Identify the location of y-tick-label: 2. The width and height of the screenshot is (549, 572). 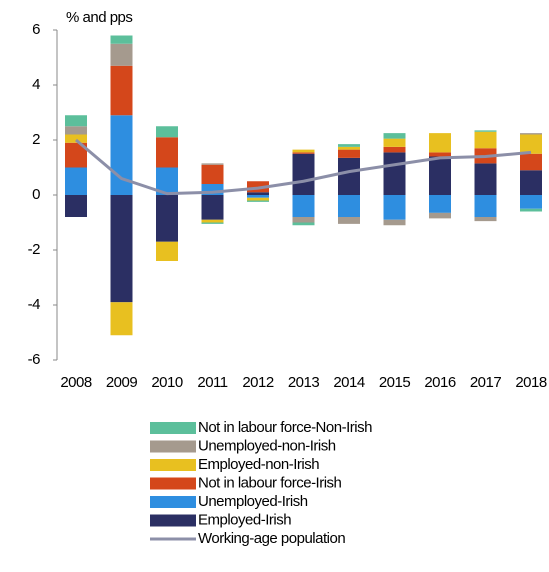
(36, 139).